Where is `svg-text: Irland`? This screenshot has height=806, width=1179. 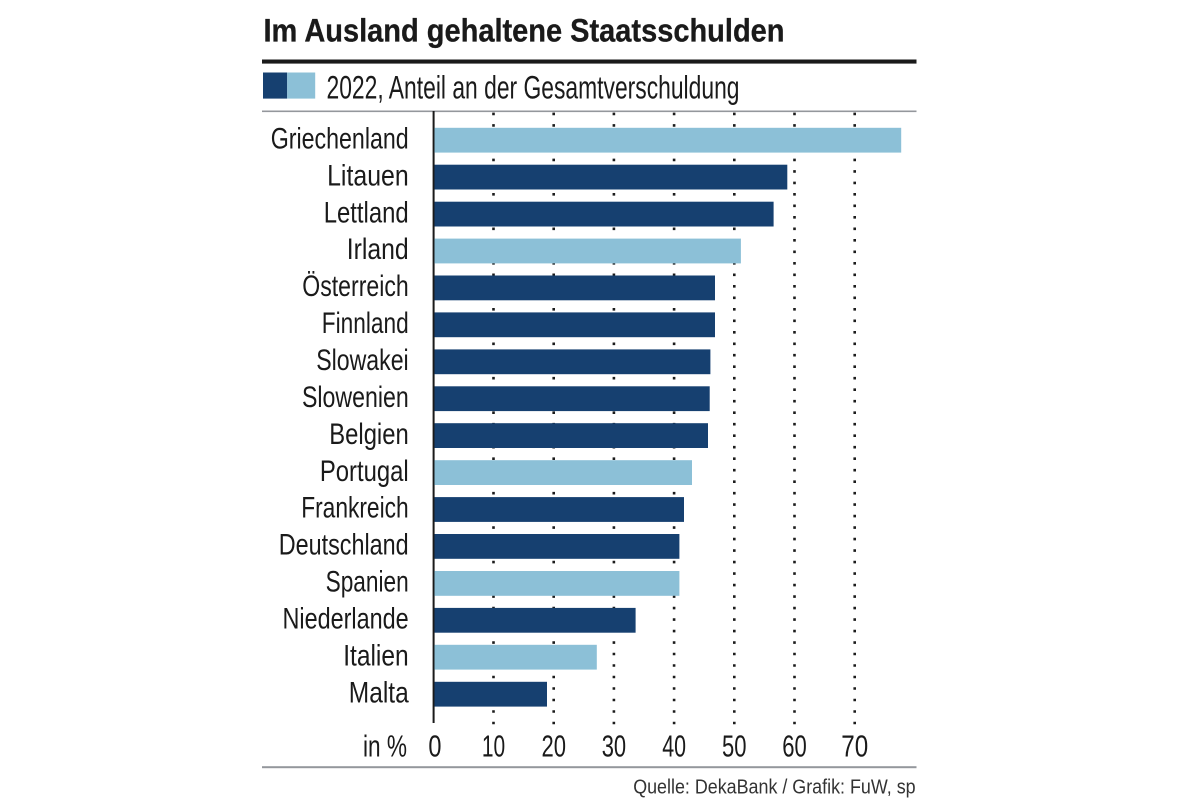
svg-text: Irland is located at coordinates (378, 249).